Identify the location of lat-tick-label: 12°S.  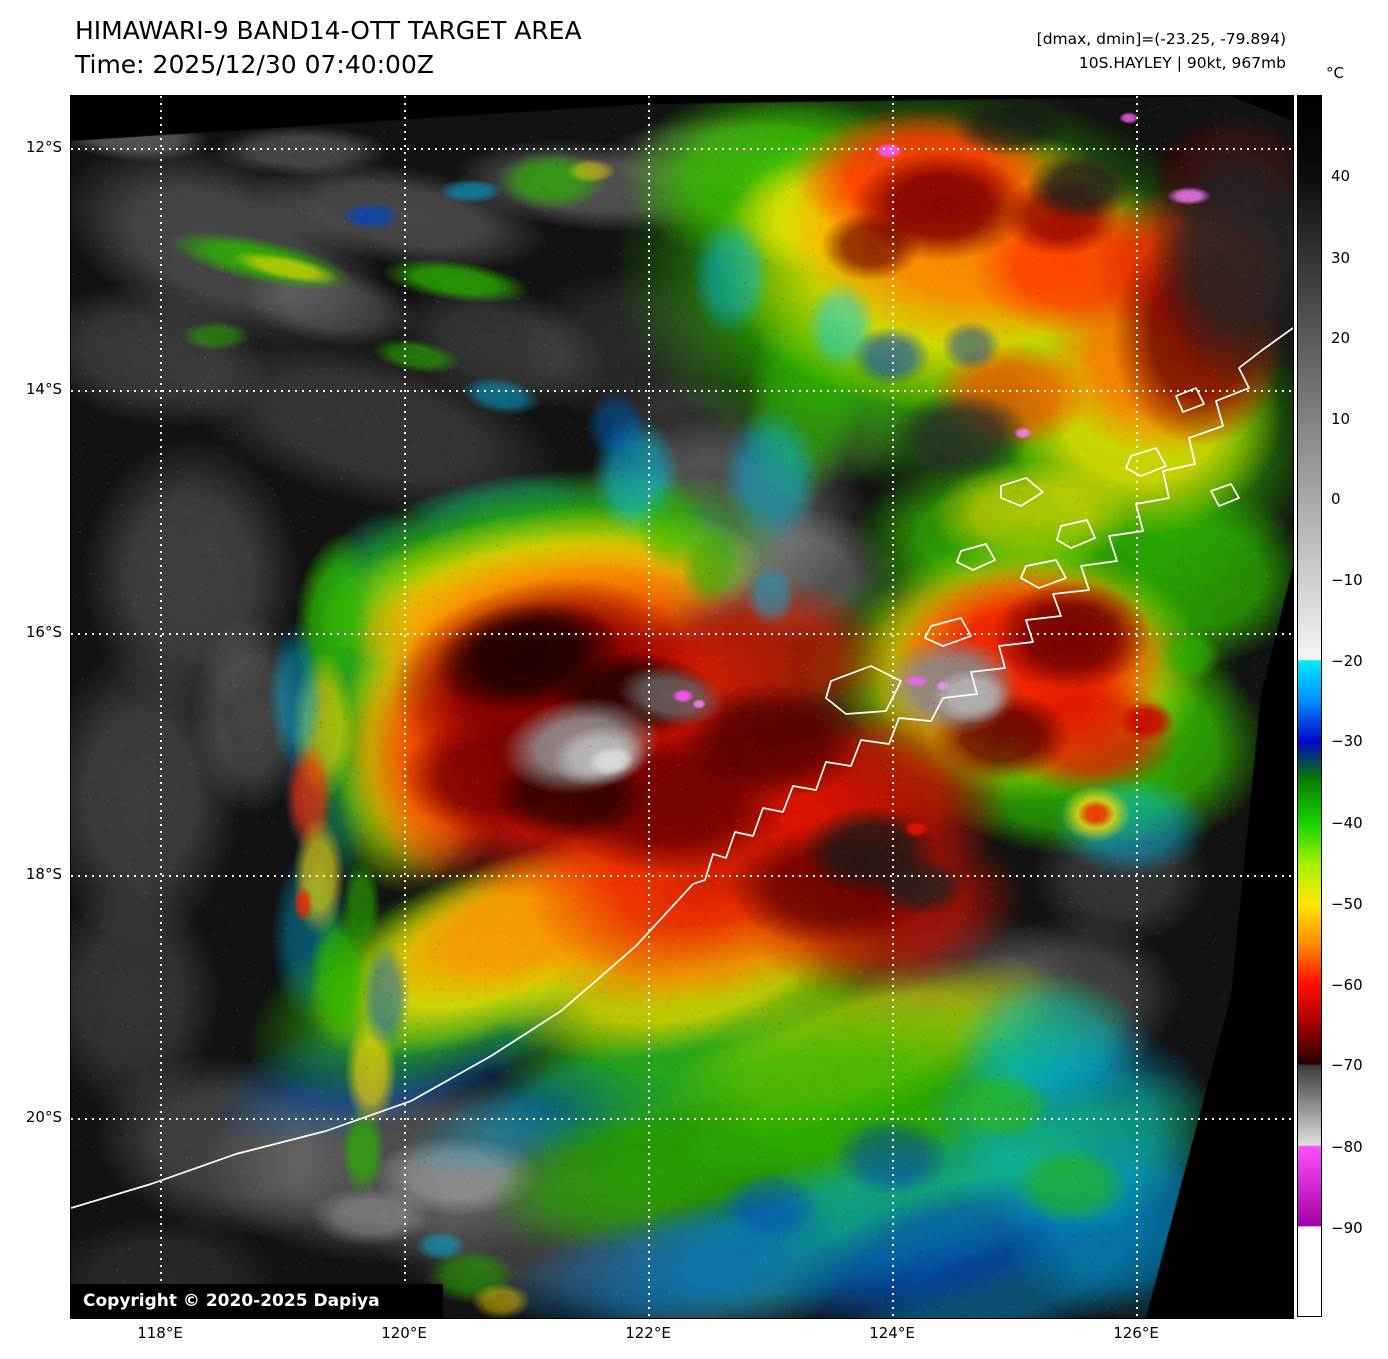
(43, 147).